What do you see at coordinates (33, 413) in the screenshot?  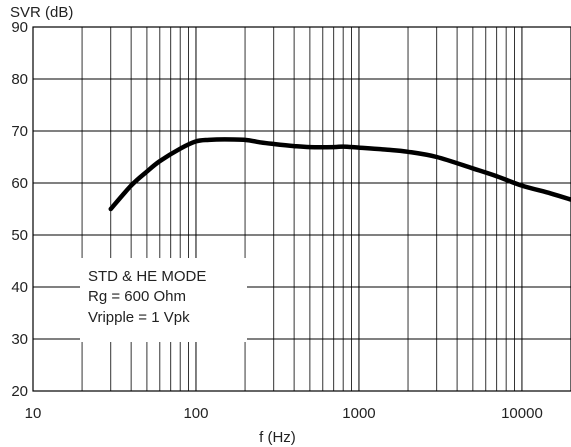 I see `x-tick-label: 10` at bounding box center [33, 413].